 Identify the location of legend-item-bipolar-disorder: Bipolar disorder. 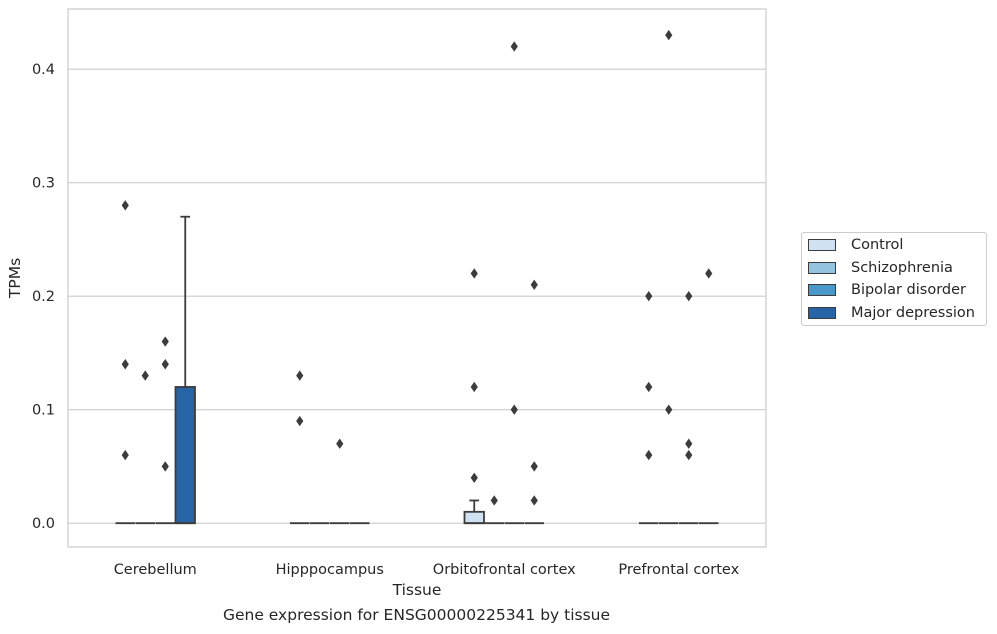
(887, 290).